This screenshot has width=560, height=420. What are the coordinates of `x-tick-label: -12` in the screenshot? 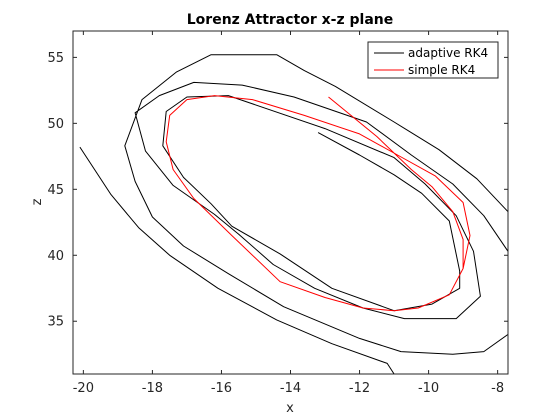 It's located at (359, 388).